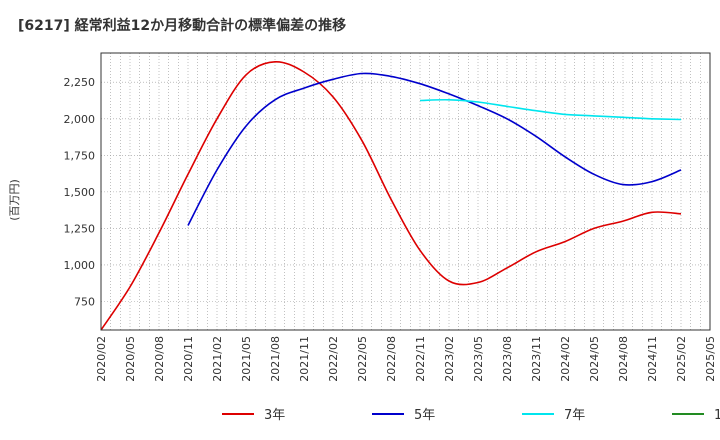  I want to click on chart-title: [6217] 経常利益12か月移動合計の標準偏差の推移, so click(182, 25).